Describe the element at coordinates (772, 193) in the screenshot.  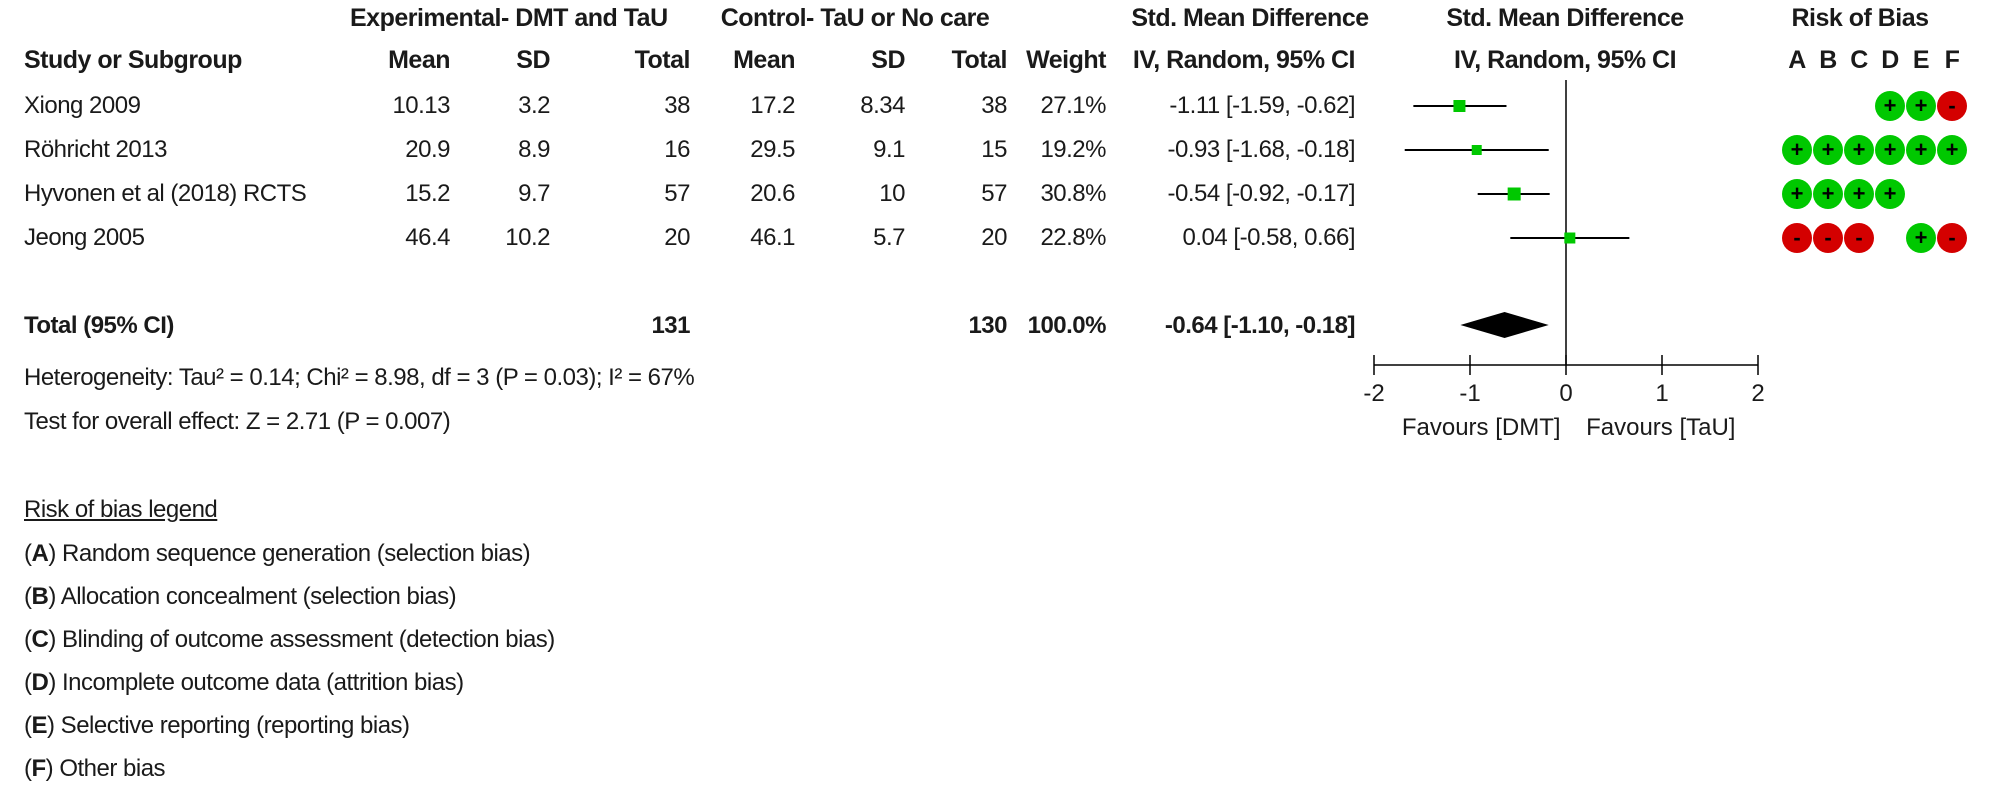
I see `ctl-mean: 20.6` at that location.